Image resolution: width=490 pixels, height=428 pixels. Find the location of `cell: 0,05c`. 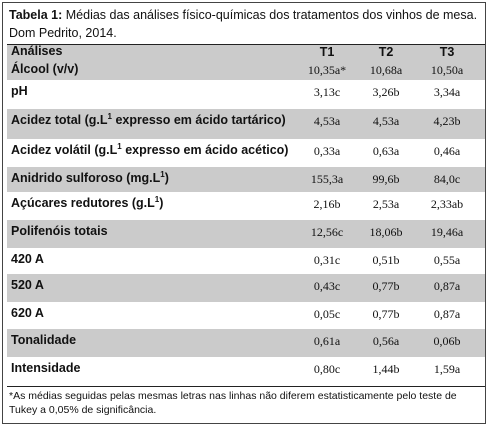

cell: 0,05c is located at coordinates (327, 314).